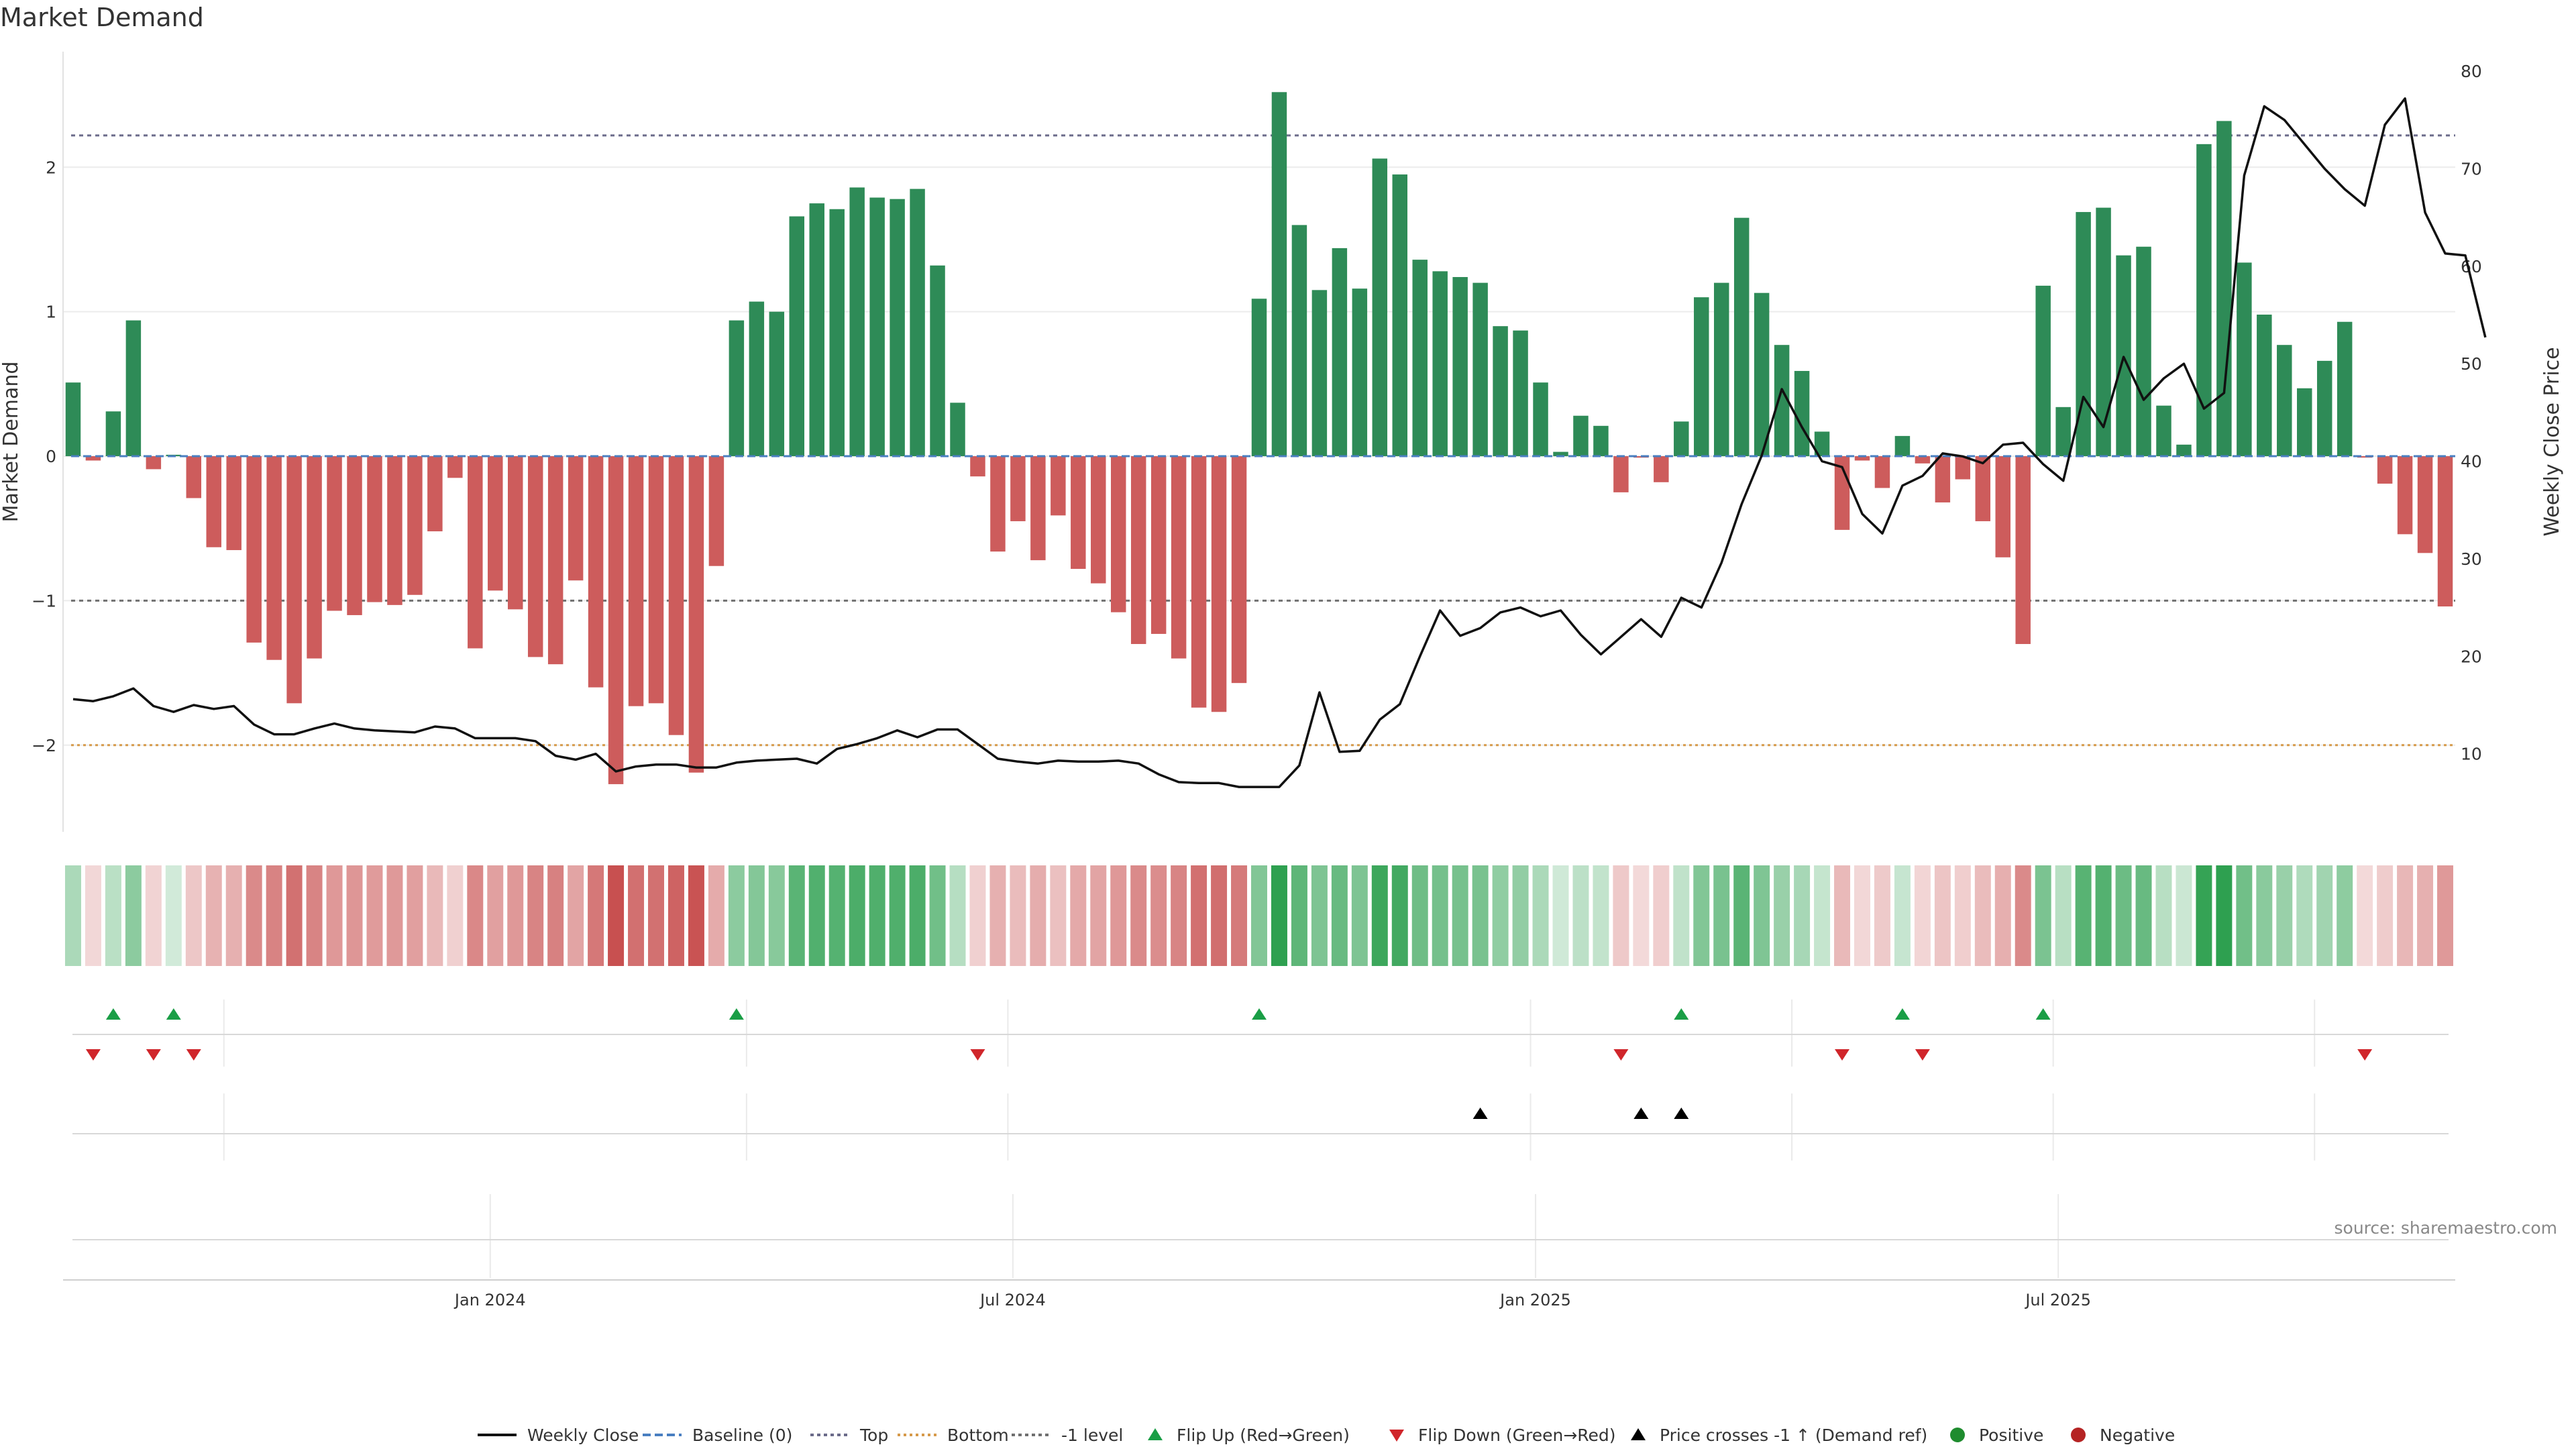 The width and height of the screenshot is (2576, 1449). What do you see at coordinates (1263, 1435) in the screenshot?
I see `legend-label: Flip Up (Red→Green)` at bounding box center [1263, 1435].